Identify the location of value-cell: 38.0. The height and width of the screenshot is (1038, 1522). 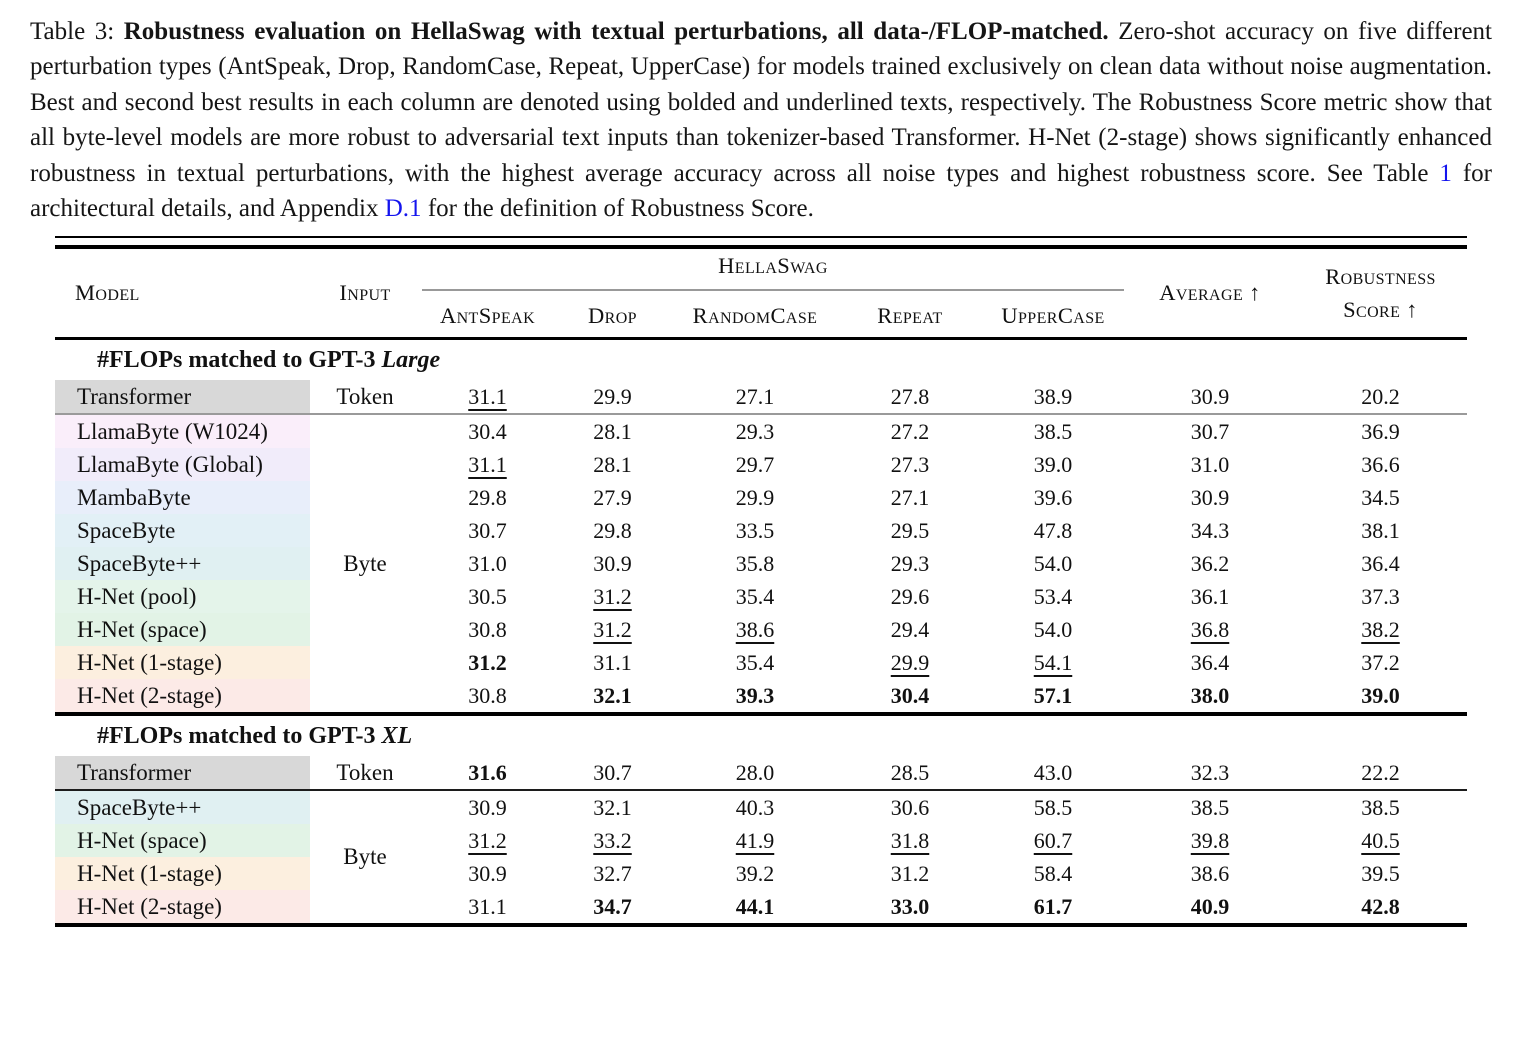
(1210, 696).